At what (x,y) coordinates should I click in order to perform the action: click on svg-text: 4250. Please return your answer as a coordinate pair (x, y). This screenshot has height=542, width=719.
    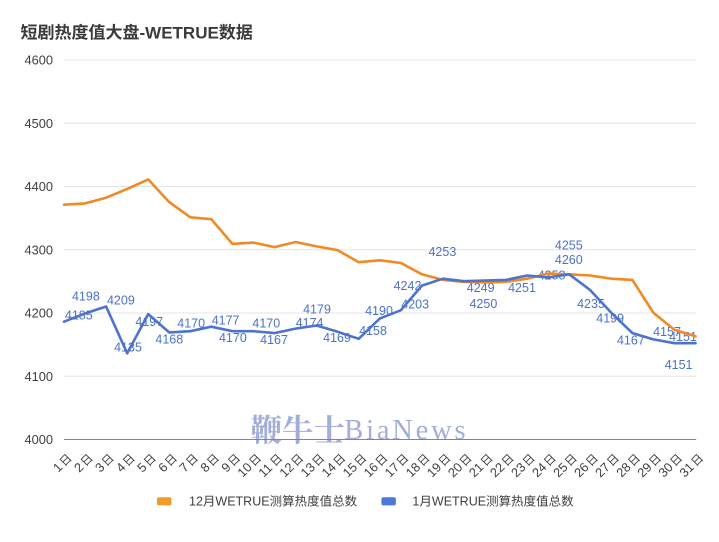
    Looking at the image, I should click on (483, 304).